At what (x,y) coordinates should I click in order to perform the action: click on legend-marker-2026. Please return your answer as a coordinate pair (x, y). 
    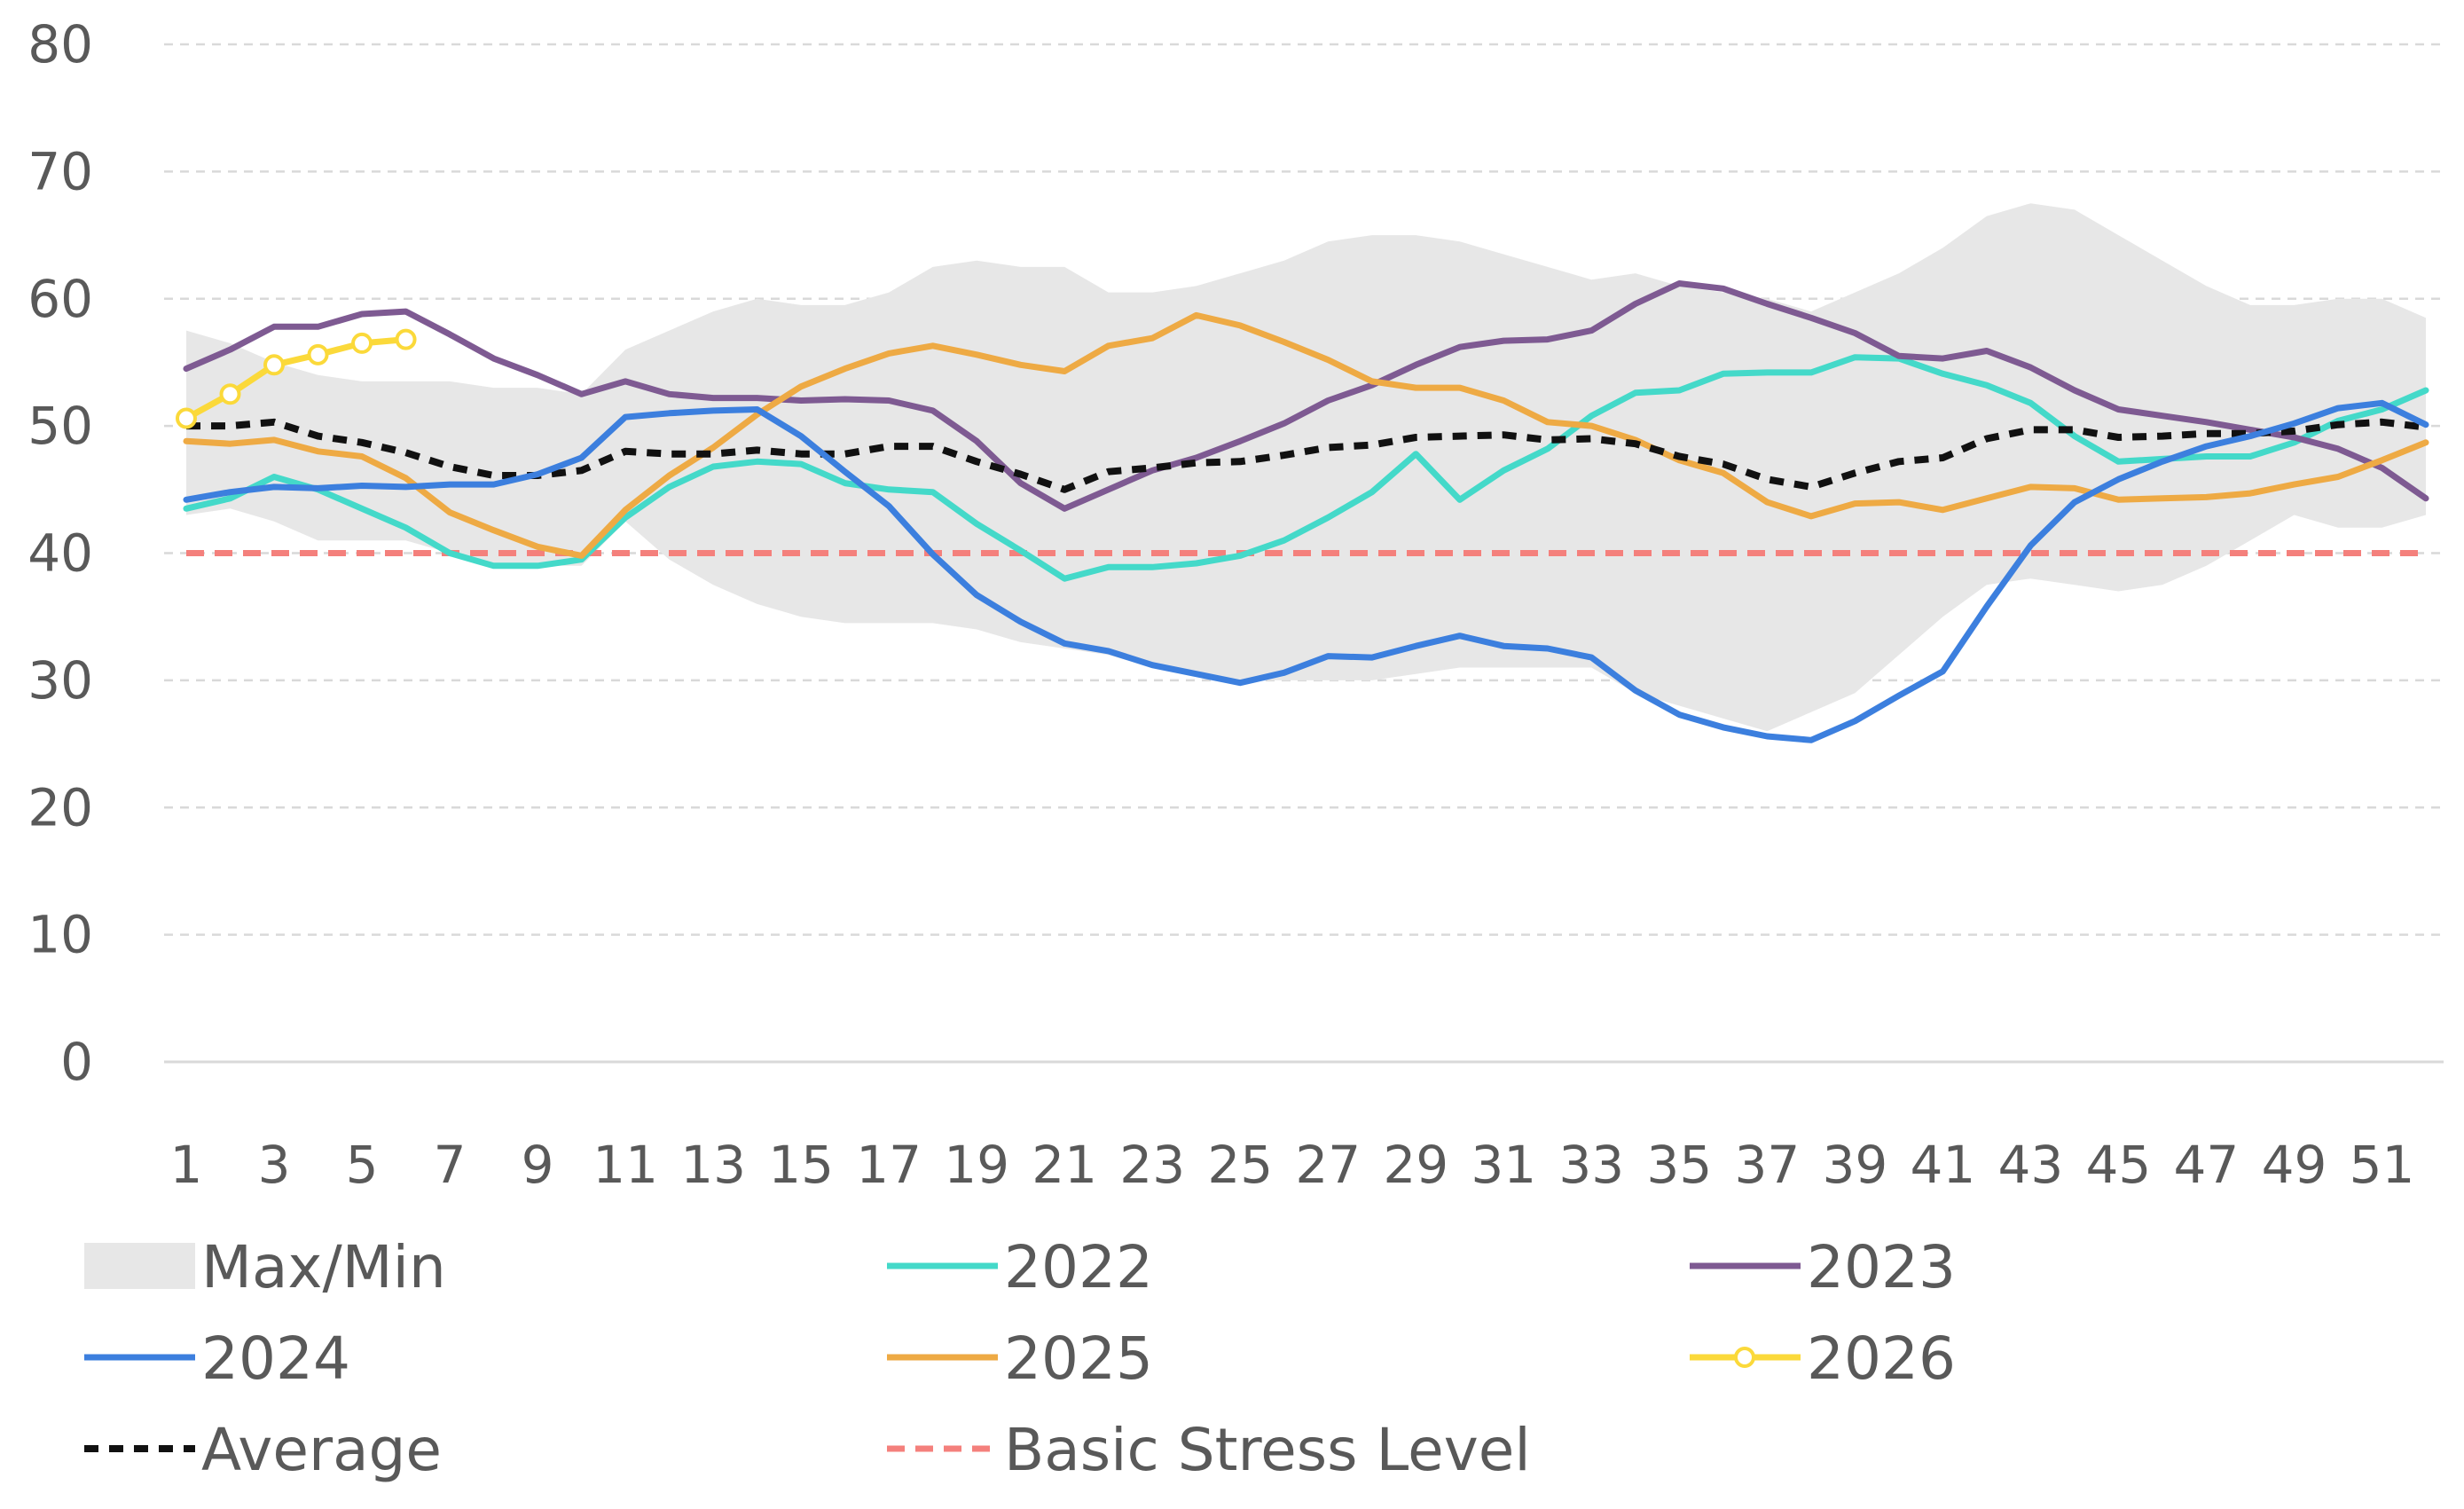
    Looking at the image, I should click on (1744, 1357).